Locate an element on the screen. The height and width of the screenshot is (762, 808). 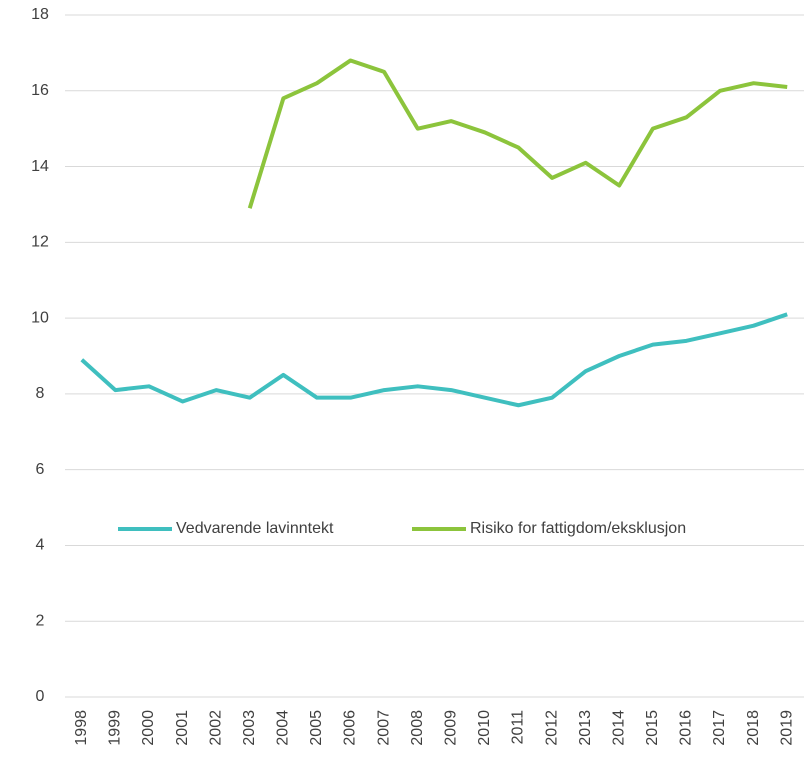
x-tick-label: 2013 is located at coordinates (585, 728).